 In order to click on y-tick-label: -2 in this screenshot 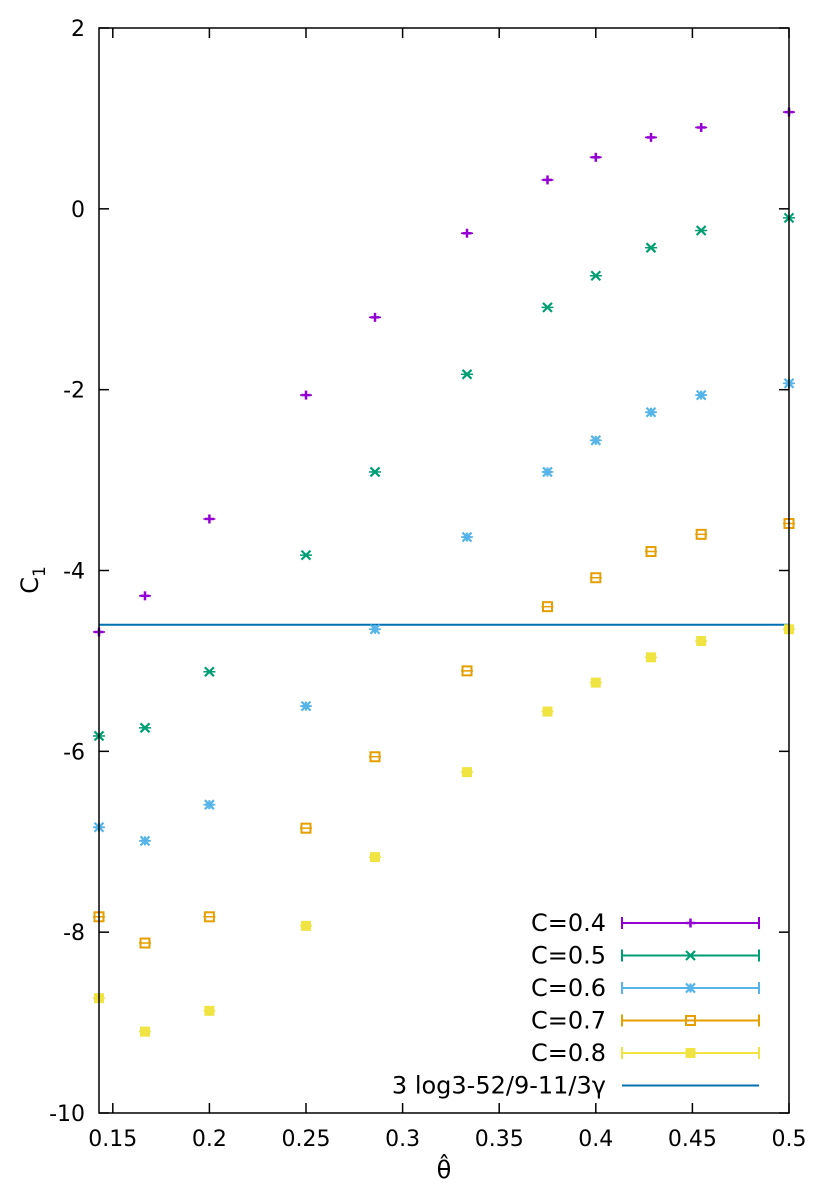, I will do `click(74, 391)`.